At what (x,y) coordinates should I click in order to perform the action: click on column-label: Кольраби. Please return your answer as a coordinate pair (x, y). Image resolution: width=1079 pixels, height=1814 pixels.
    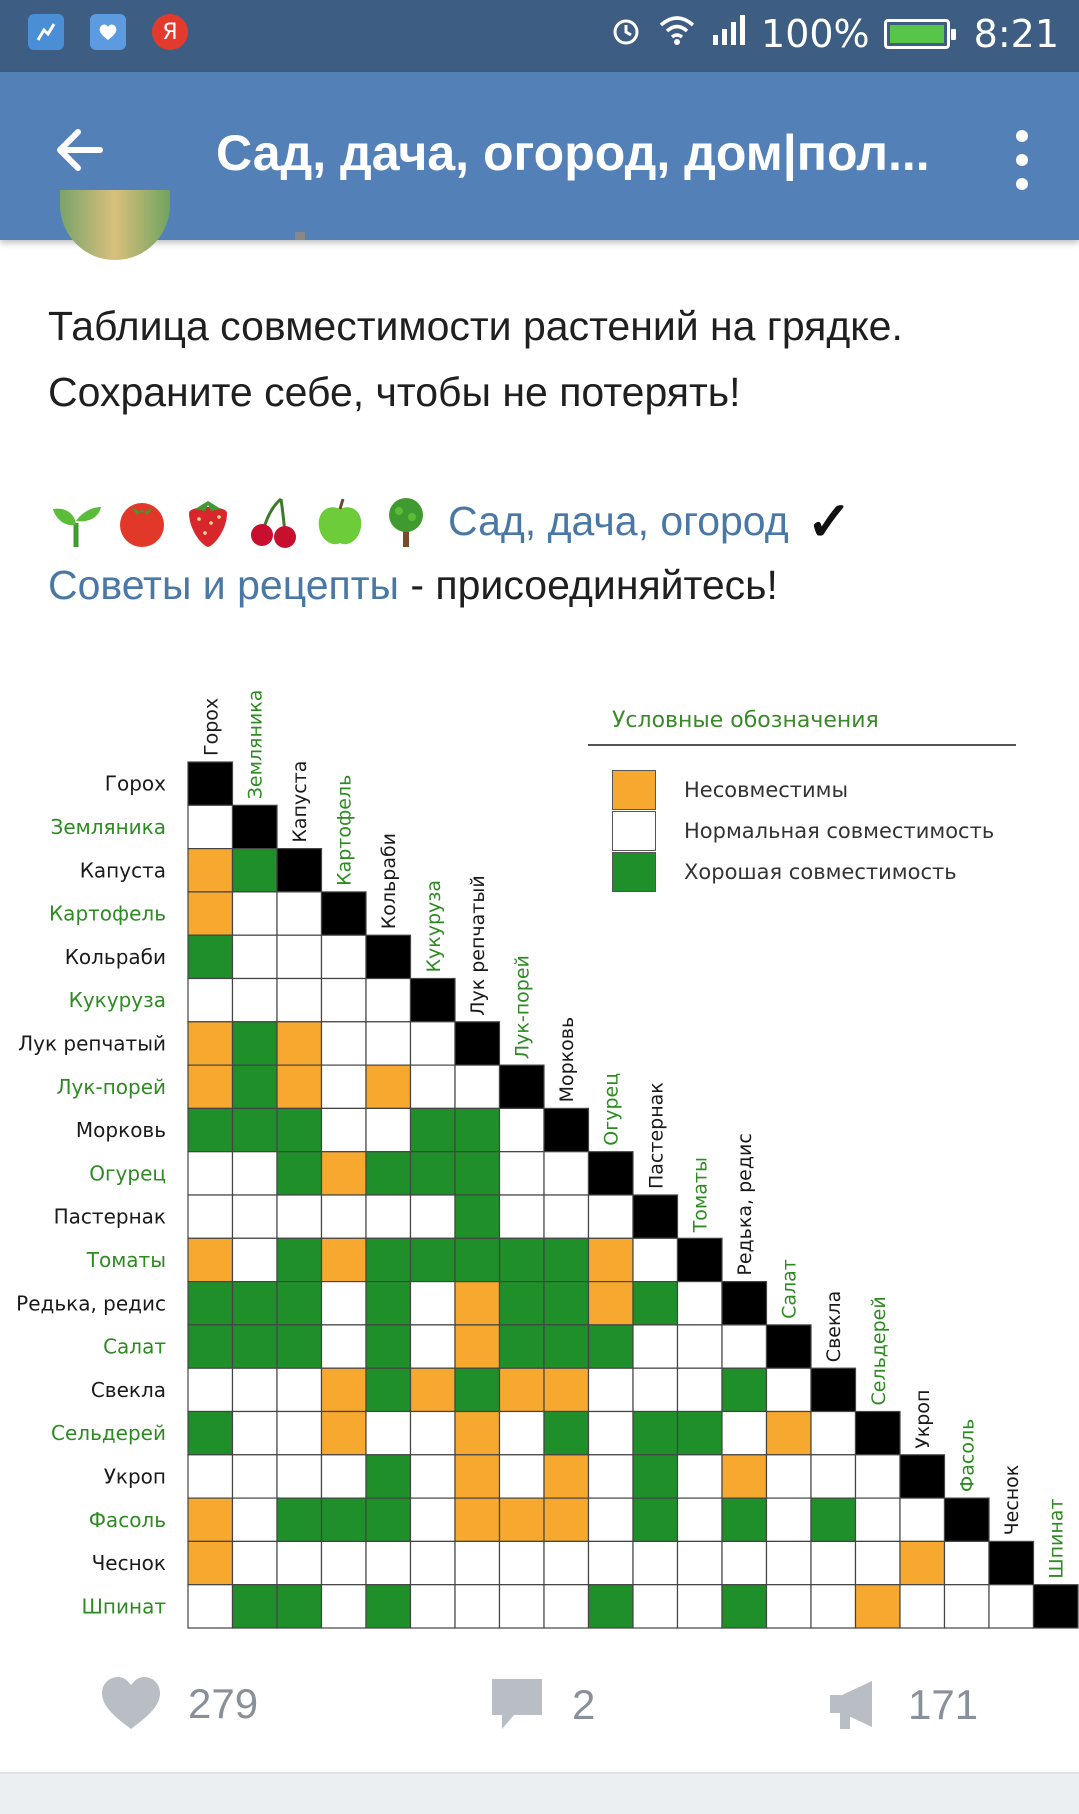
    Looking at the image, I should click on (389, 881).